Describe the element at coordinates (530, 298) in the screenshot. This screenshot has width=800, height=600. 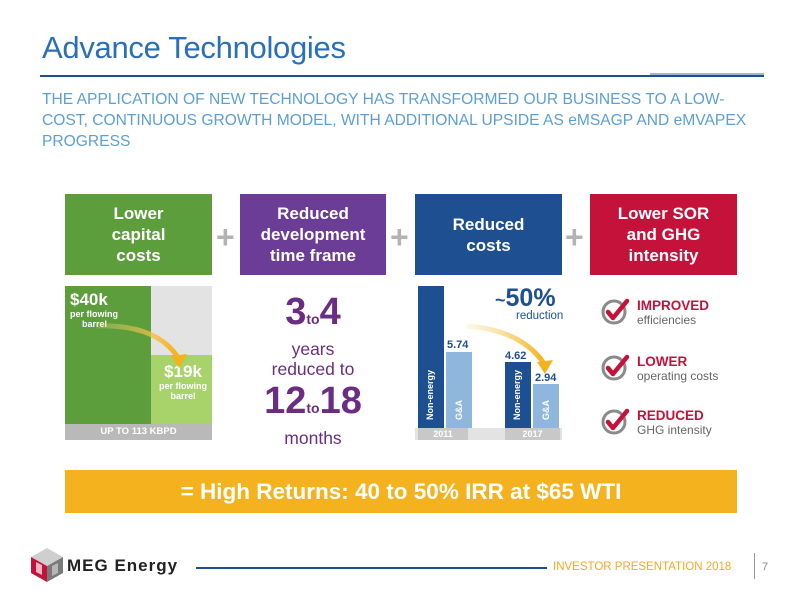
I see `costs-pct: 50%` at that location.